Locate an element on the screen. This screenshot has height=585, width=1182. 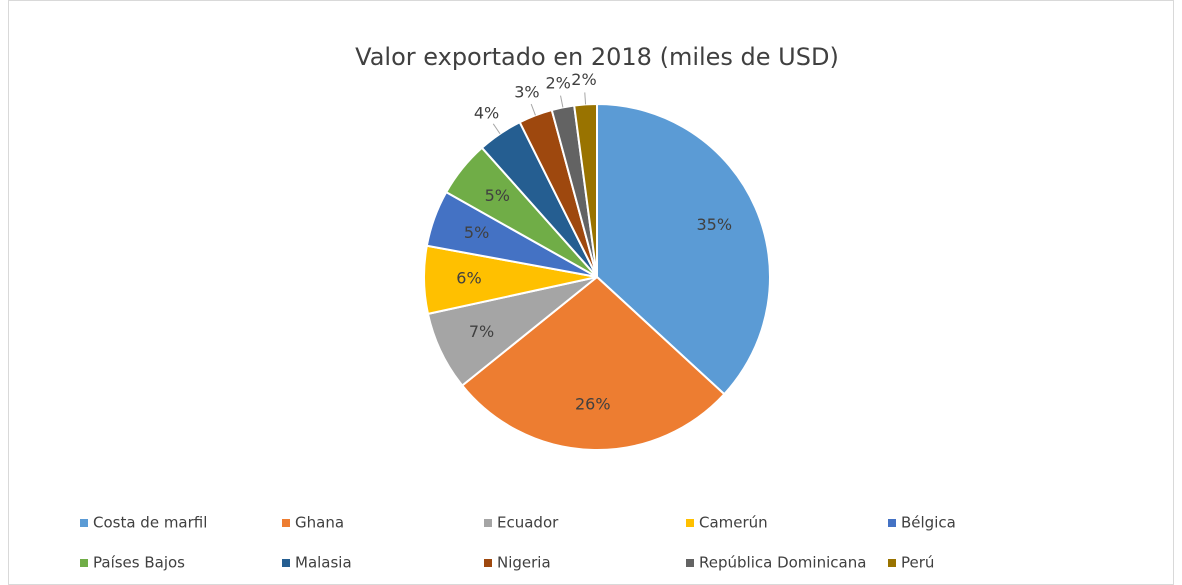
legend-label: Bélgica is located at coordinates (928, 523).